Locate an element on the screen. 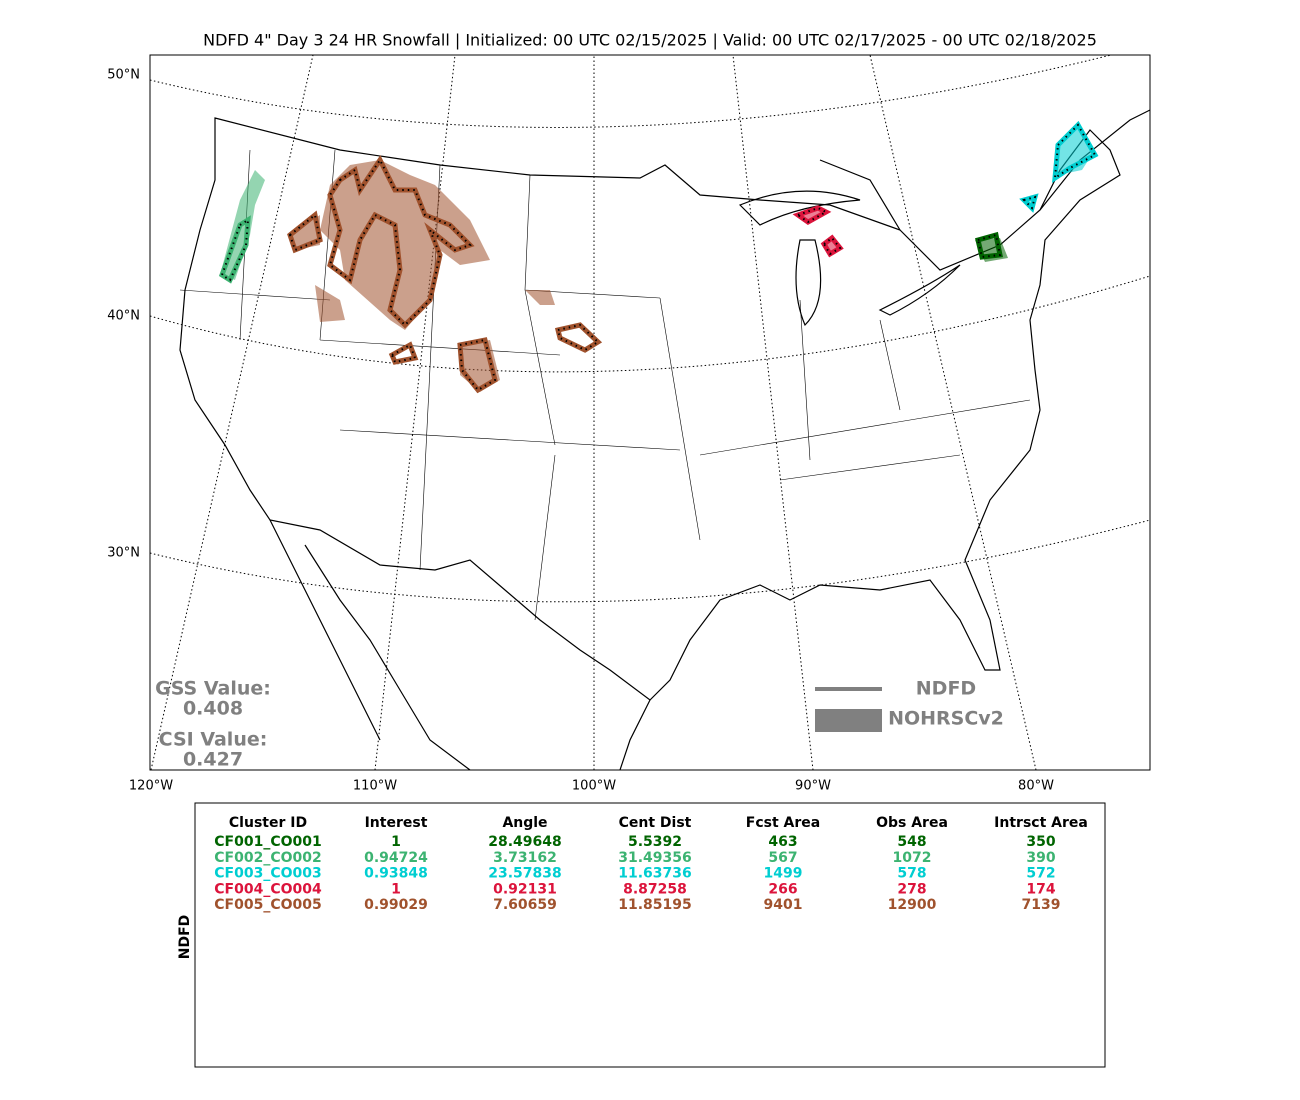 This screenshot has width=1300, height=1100. table-cell: 350 is located at coordinates (1040, 842).